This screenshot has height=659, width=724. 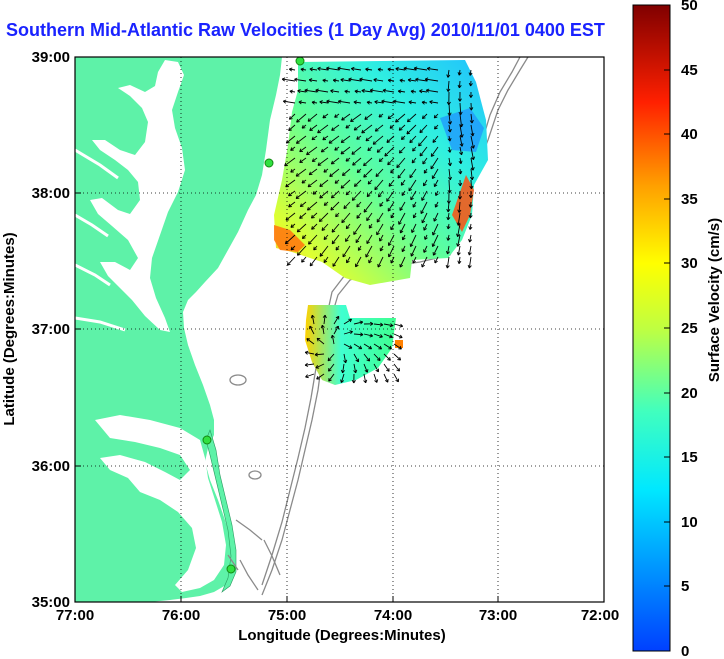 What do you see at coordinates (75, 615) in the screenshot?
I see `lon-tick-label: 77:00` at bounding box center [75, 615].